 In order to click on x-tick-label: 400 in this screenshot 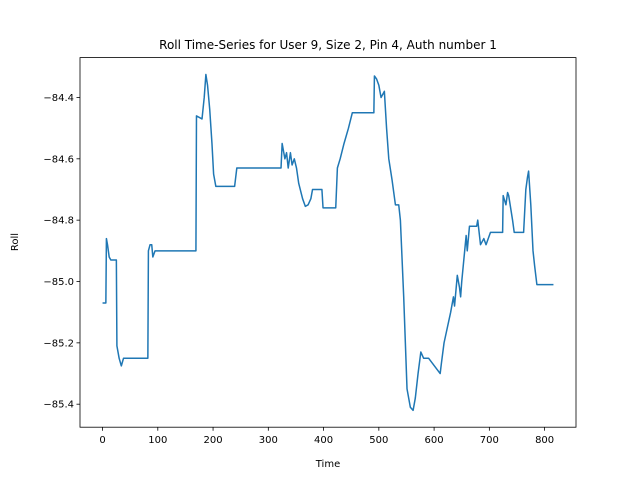, I will do `click(323, 440)`.